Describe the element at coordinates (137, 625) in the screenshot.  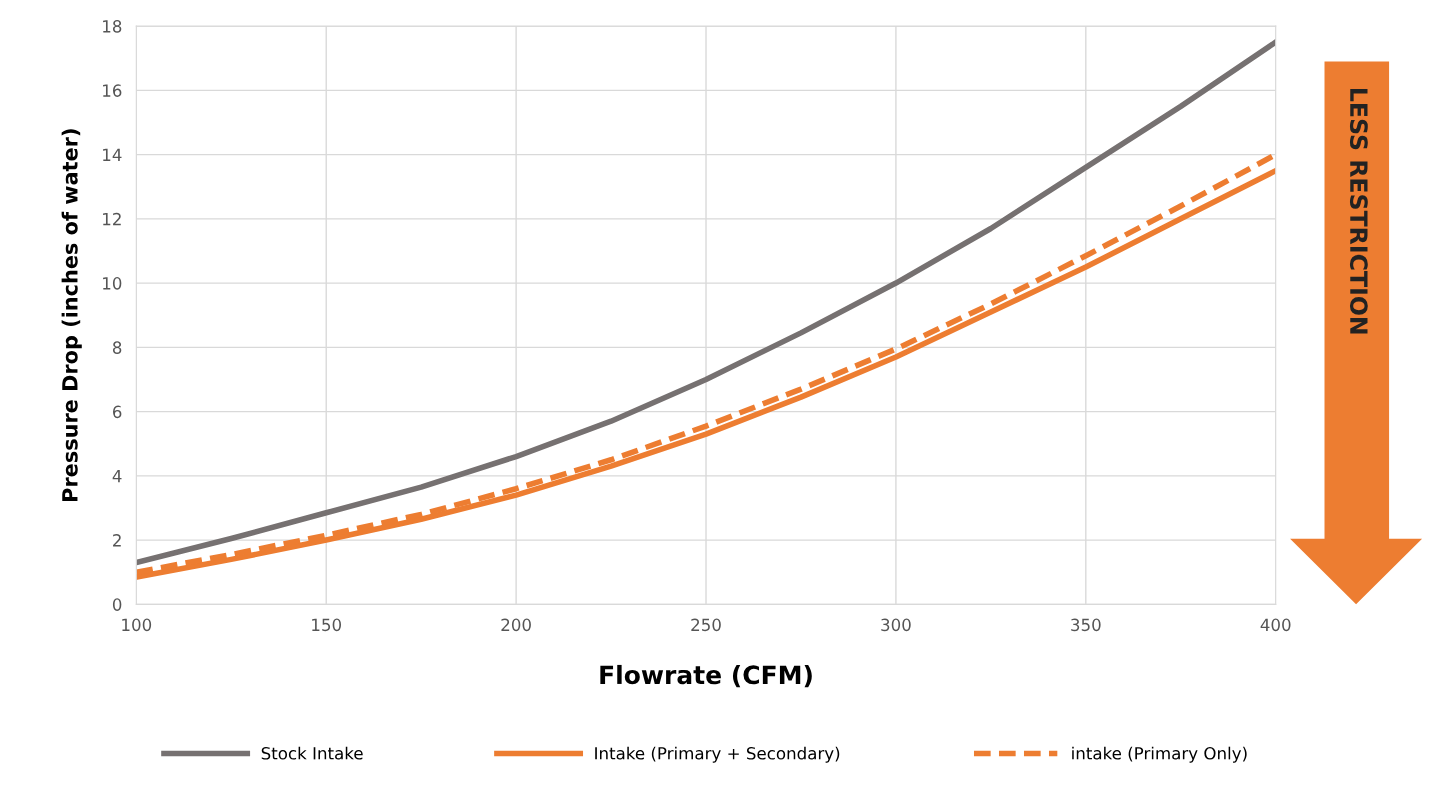
I see `x-tick-label: 100` at that location.